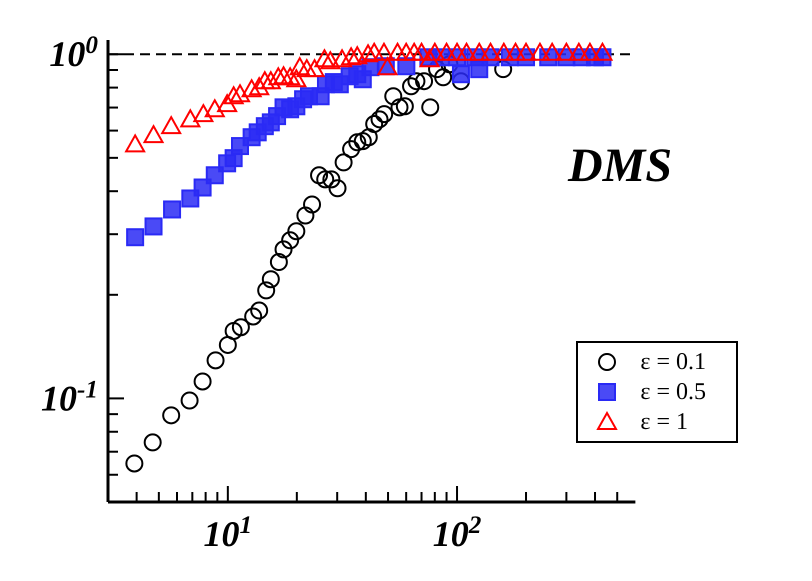 Image resolution: width=812 pixels, height=581 pixels. I want to click on legend-label: ε = 0.5, so click(673, 392).